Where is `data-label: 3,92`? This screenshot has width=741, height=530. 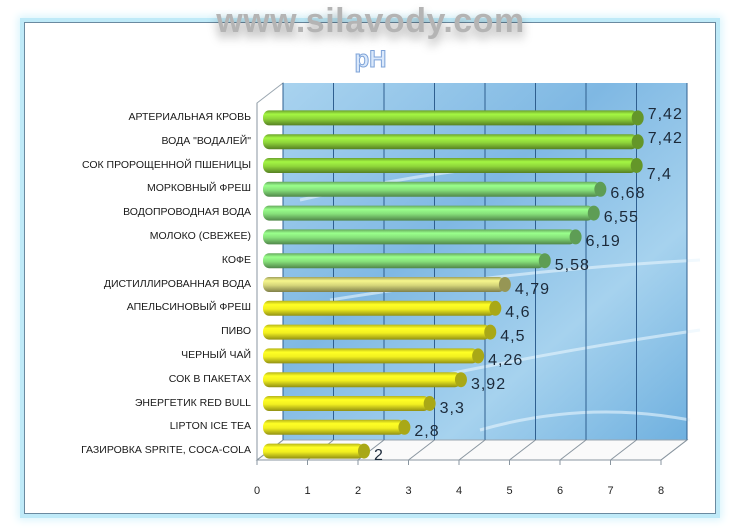 data-label: 3,92 is located at coordinates (488, 384).